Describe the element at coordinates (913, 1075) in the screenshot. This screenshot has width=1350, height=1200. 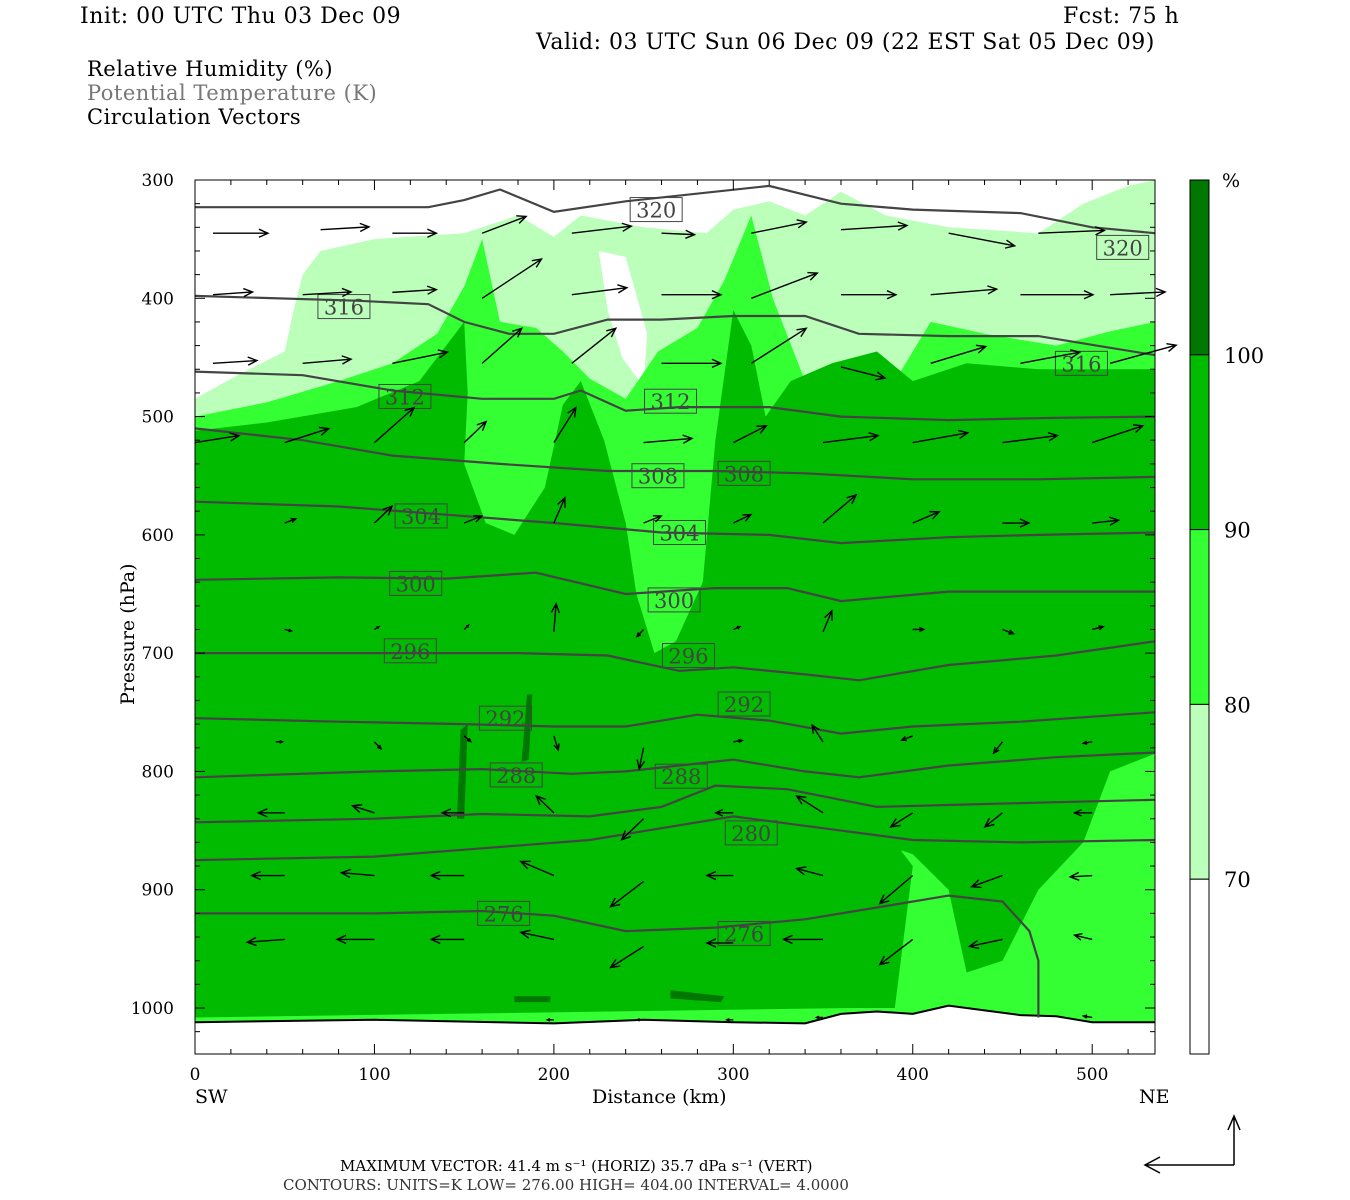
I see `x-tick-label: 400` at that location.